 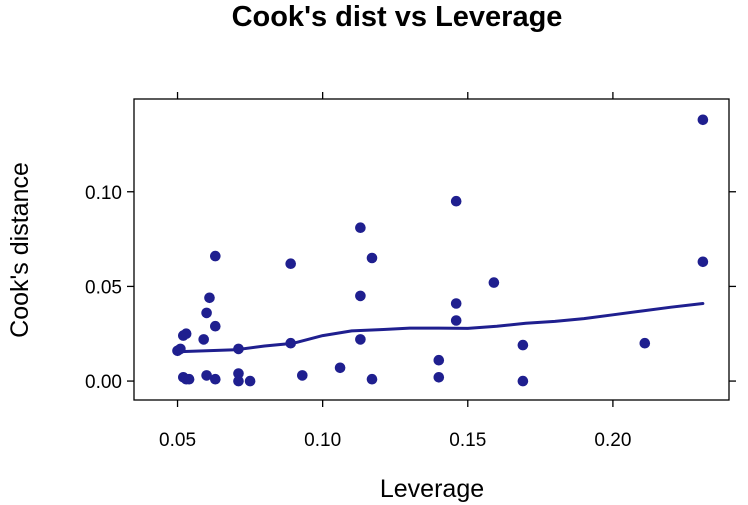 I want to click on x-axis-label: Leverage, so click(x=432, y=489).